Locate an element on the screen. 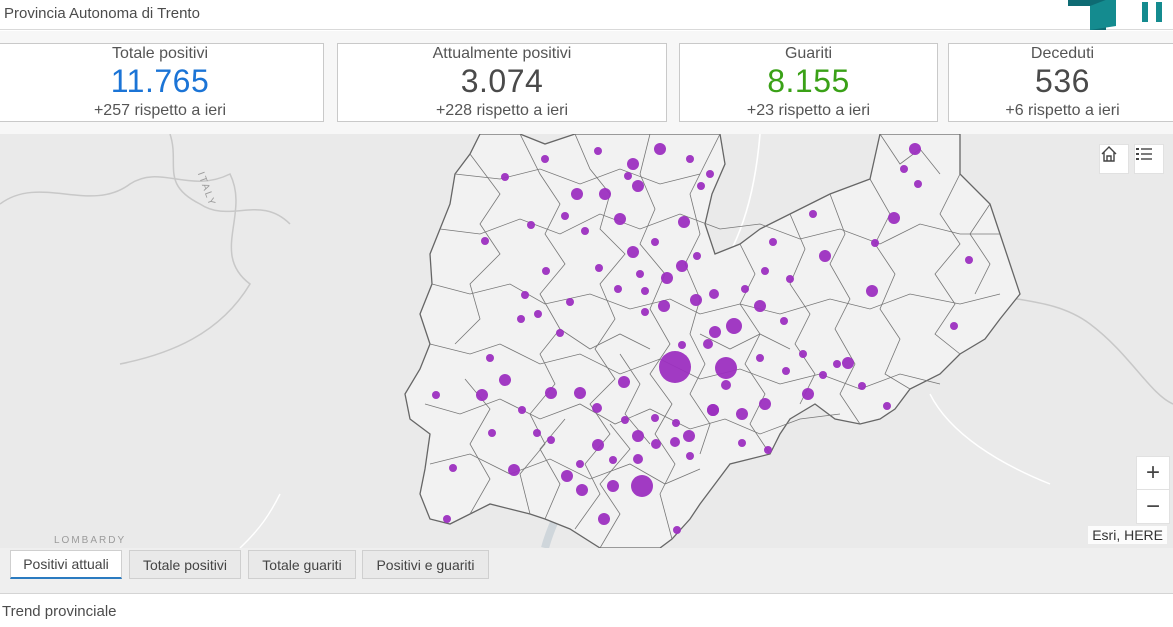 The image size is (1173, 627). map-label-lombardy: LOMBARDY is located at coordinates (90, 540).